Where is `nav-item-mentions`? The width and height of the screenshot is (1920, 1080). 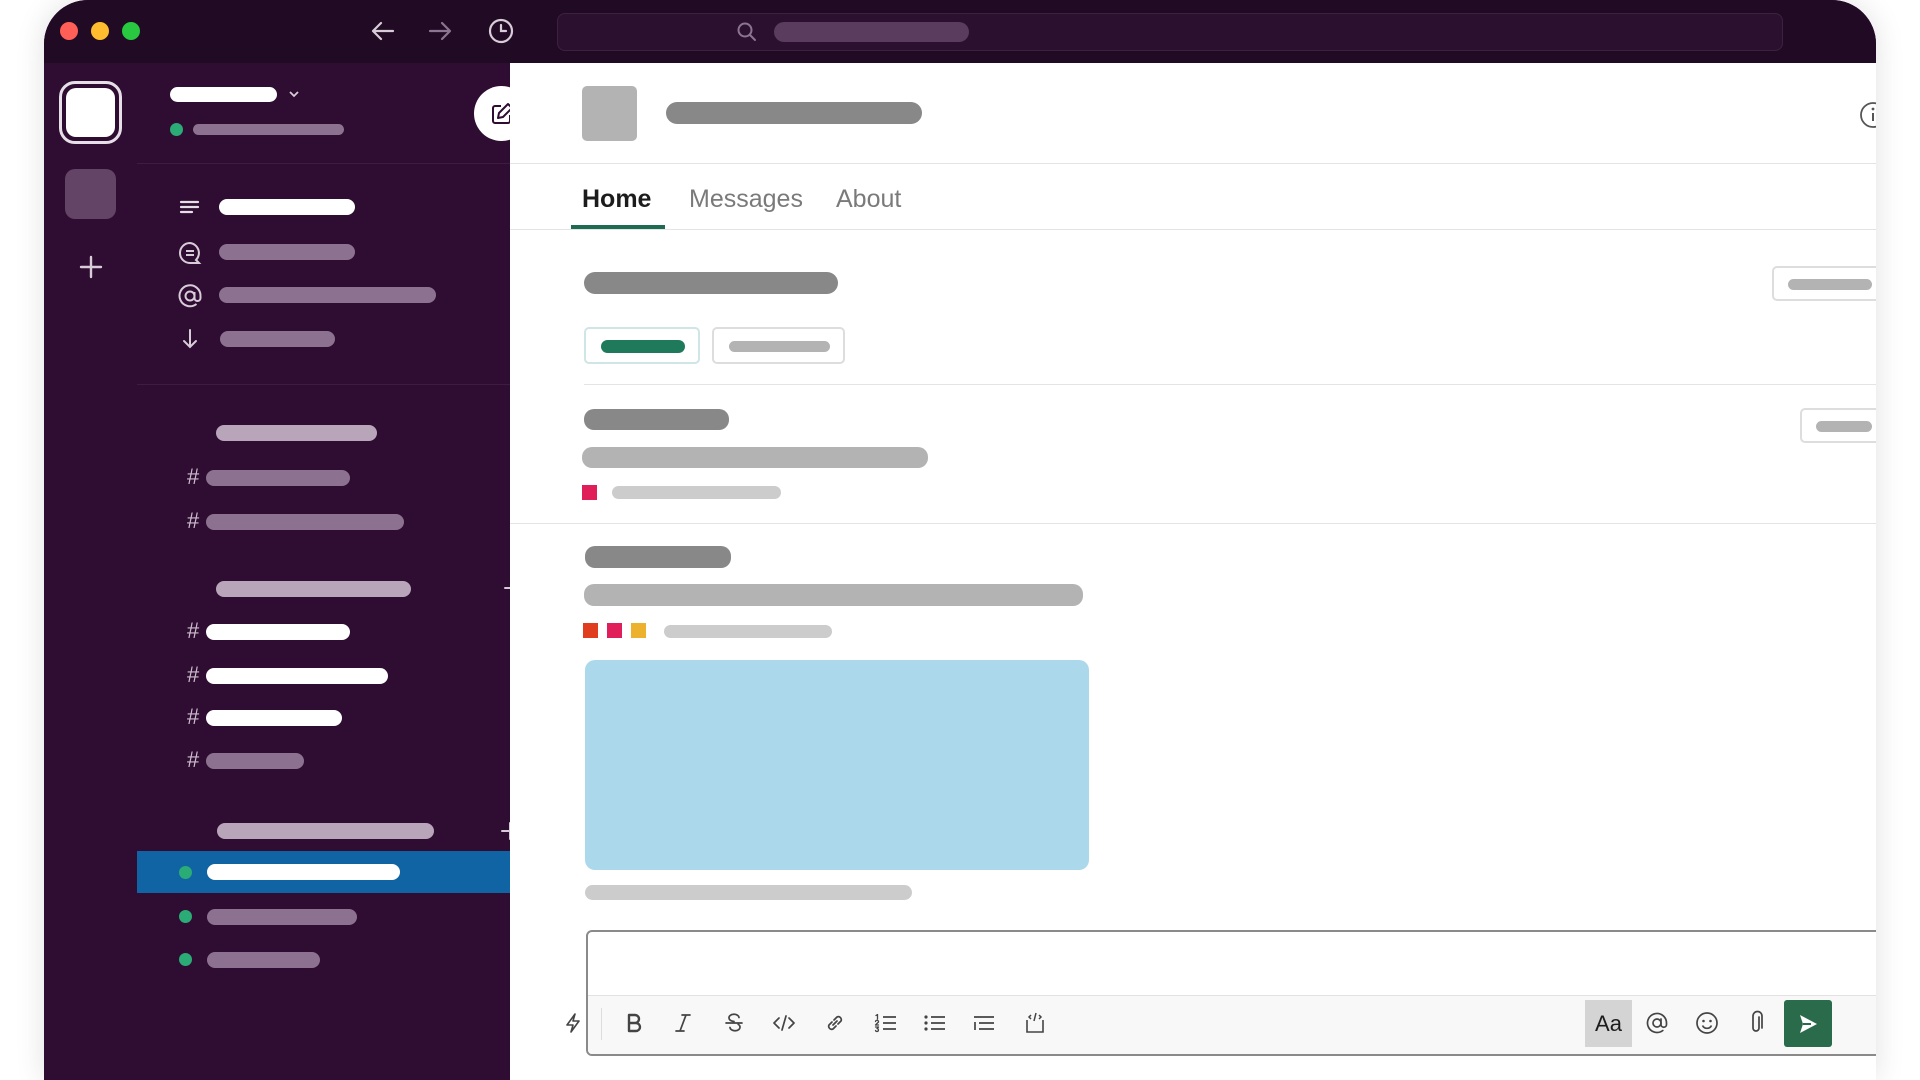 nav-item-mentions is located at coordinates (327, 295).